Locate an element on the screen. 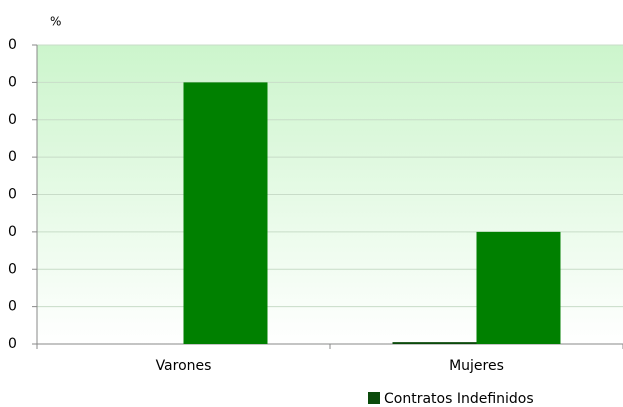  x-tick-label: Mujeres is located at coordinates (476, 366).